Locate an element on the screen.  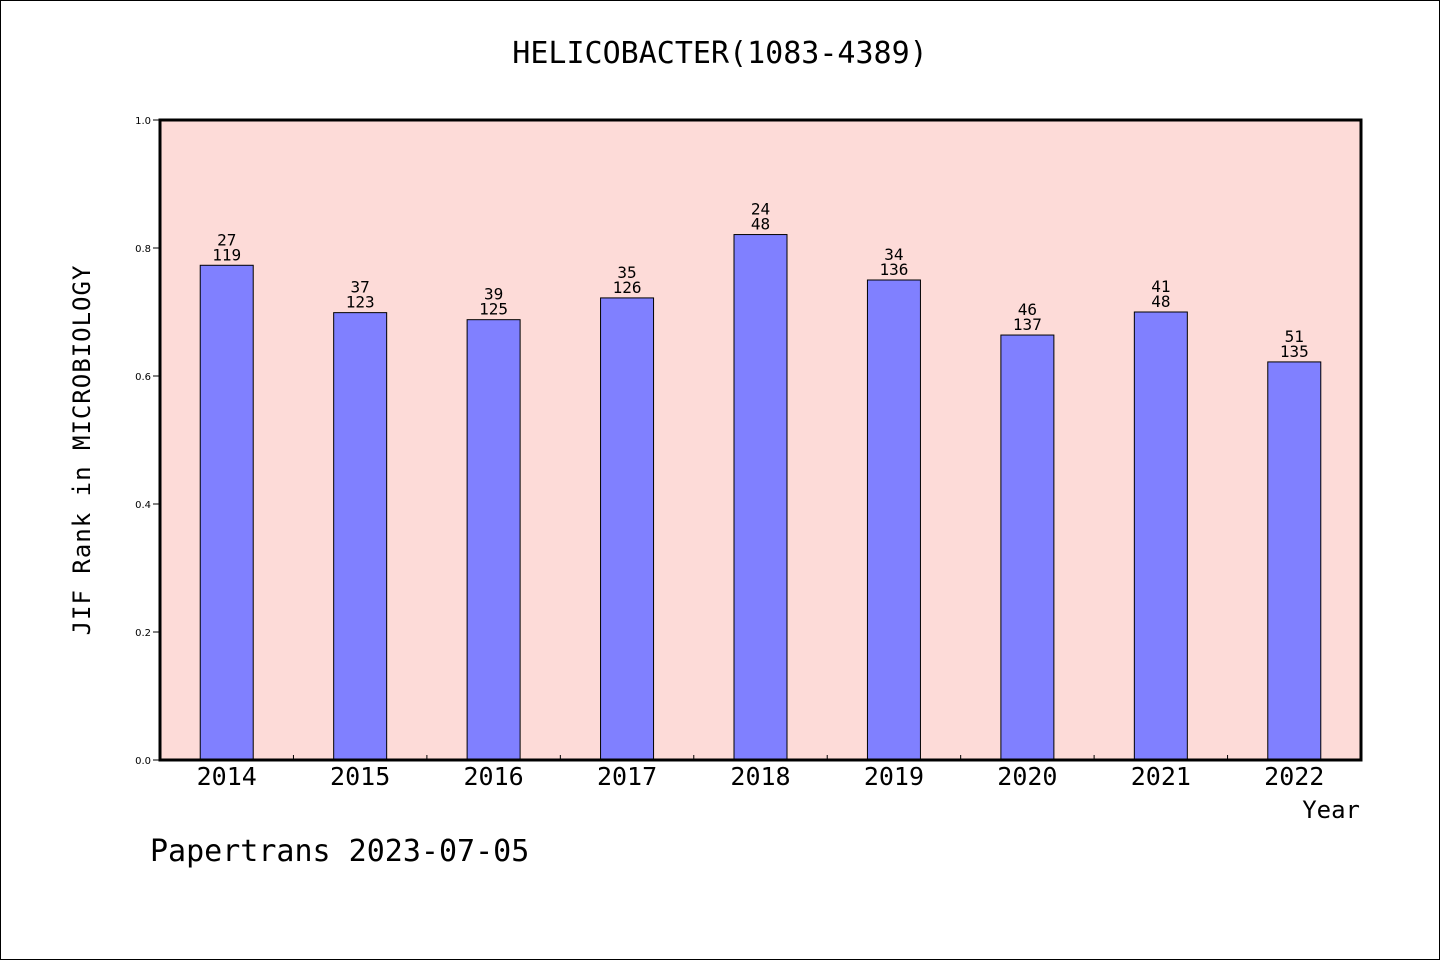
y-tick-label-0.8: 0.8 is located at coordinates (143, 249).